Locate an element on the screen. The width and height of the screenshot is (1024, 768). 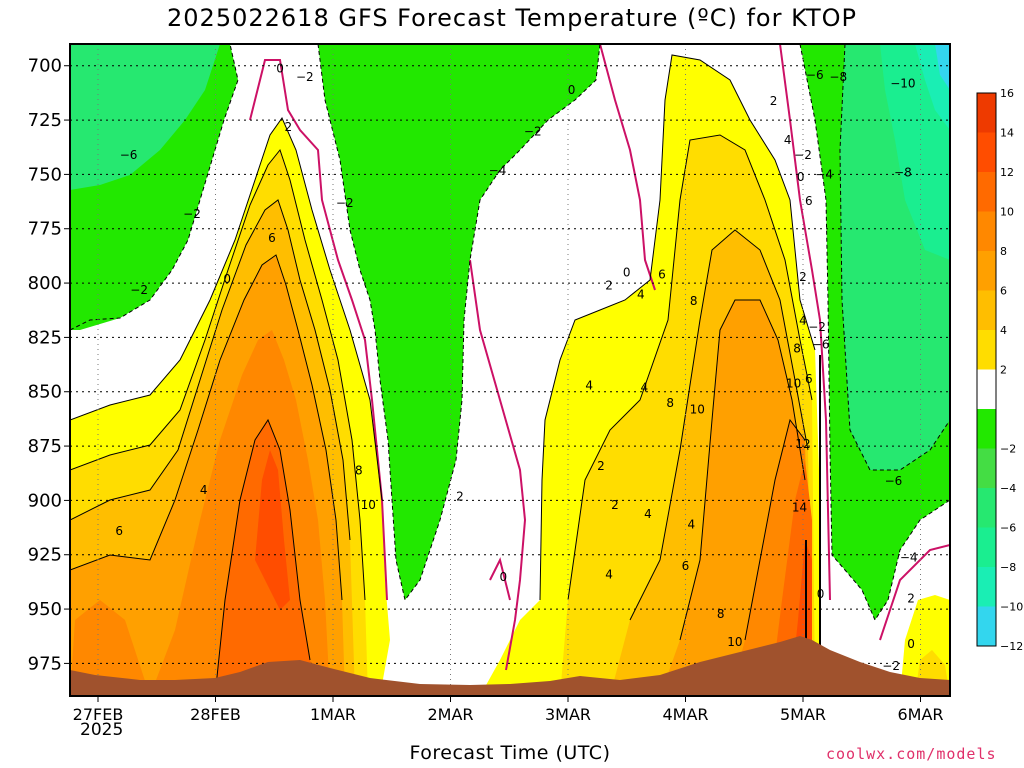
y-tick-label: 750 is located at coordinates (45, 174).